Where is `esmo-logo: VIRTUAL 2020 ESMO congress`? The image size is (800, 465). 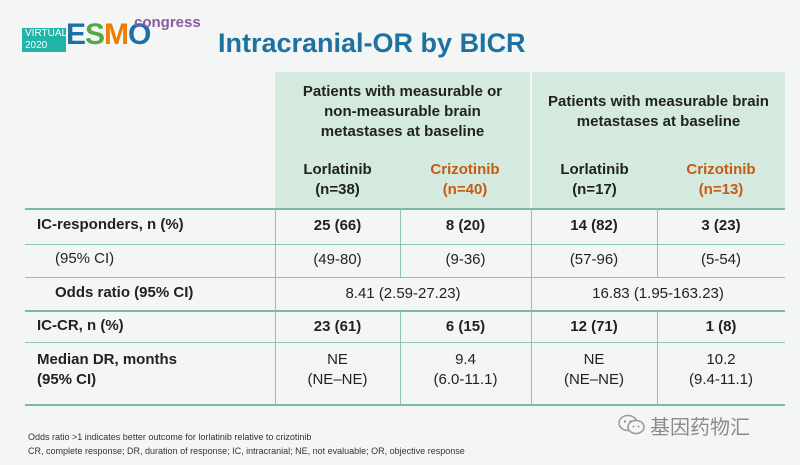 esmo-logo: VIRTUAL 2020 ESMO congress is located at coordinates (109, 34).